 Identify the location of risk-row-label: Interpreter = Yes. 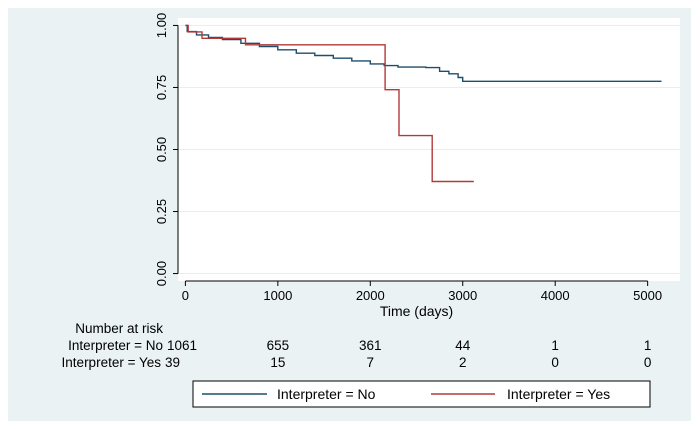
(112, 362).